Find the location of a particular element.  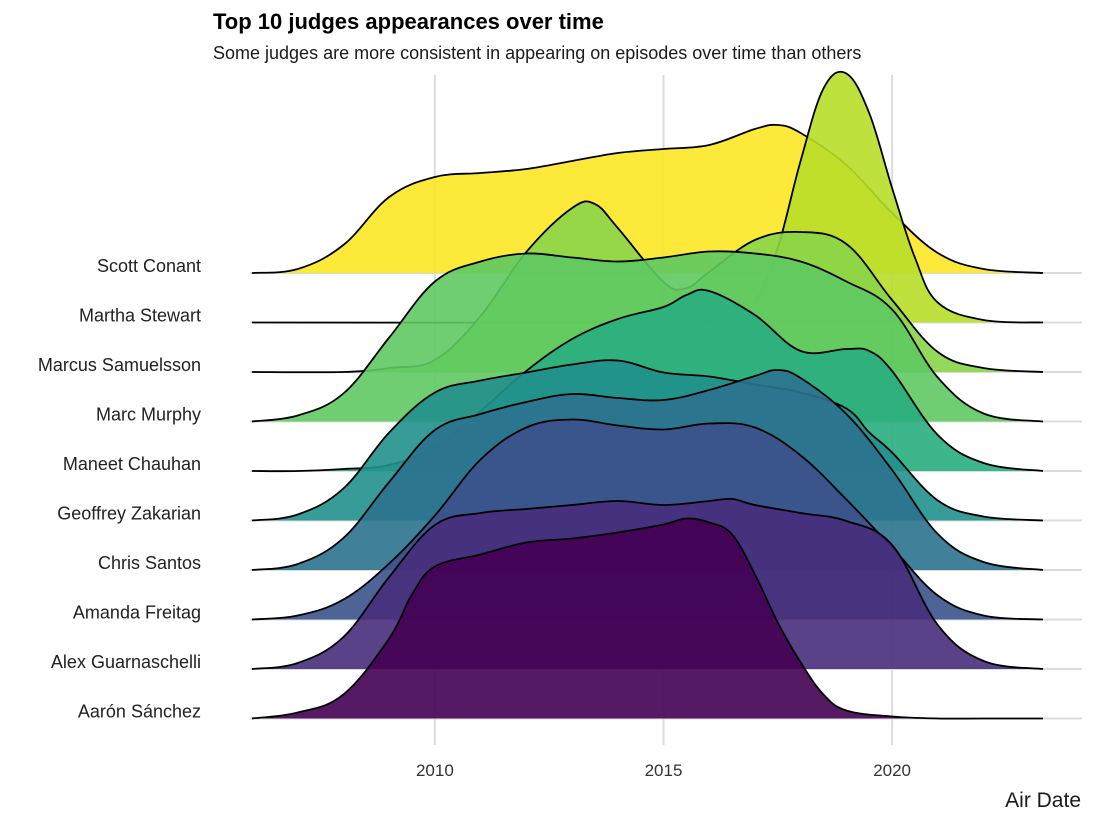

y-tick-label: Marc Murphy is located at coordinates (148, 415).